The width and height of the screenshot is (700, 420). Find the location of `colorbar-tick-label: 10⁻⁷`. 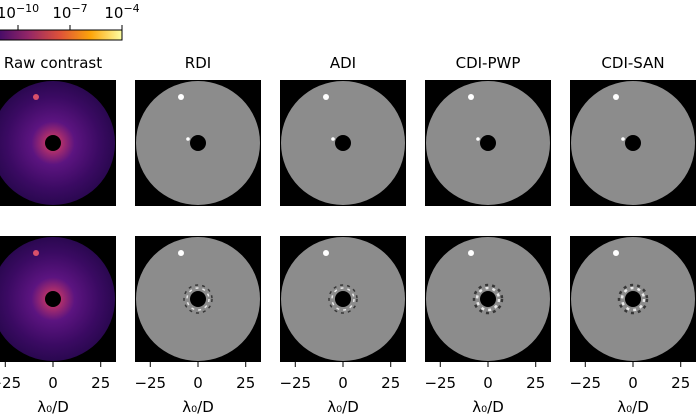

colorbar-tick-label: 10⁻⁷ is located at coordinates (69, 12).